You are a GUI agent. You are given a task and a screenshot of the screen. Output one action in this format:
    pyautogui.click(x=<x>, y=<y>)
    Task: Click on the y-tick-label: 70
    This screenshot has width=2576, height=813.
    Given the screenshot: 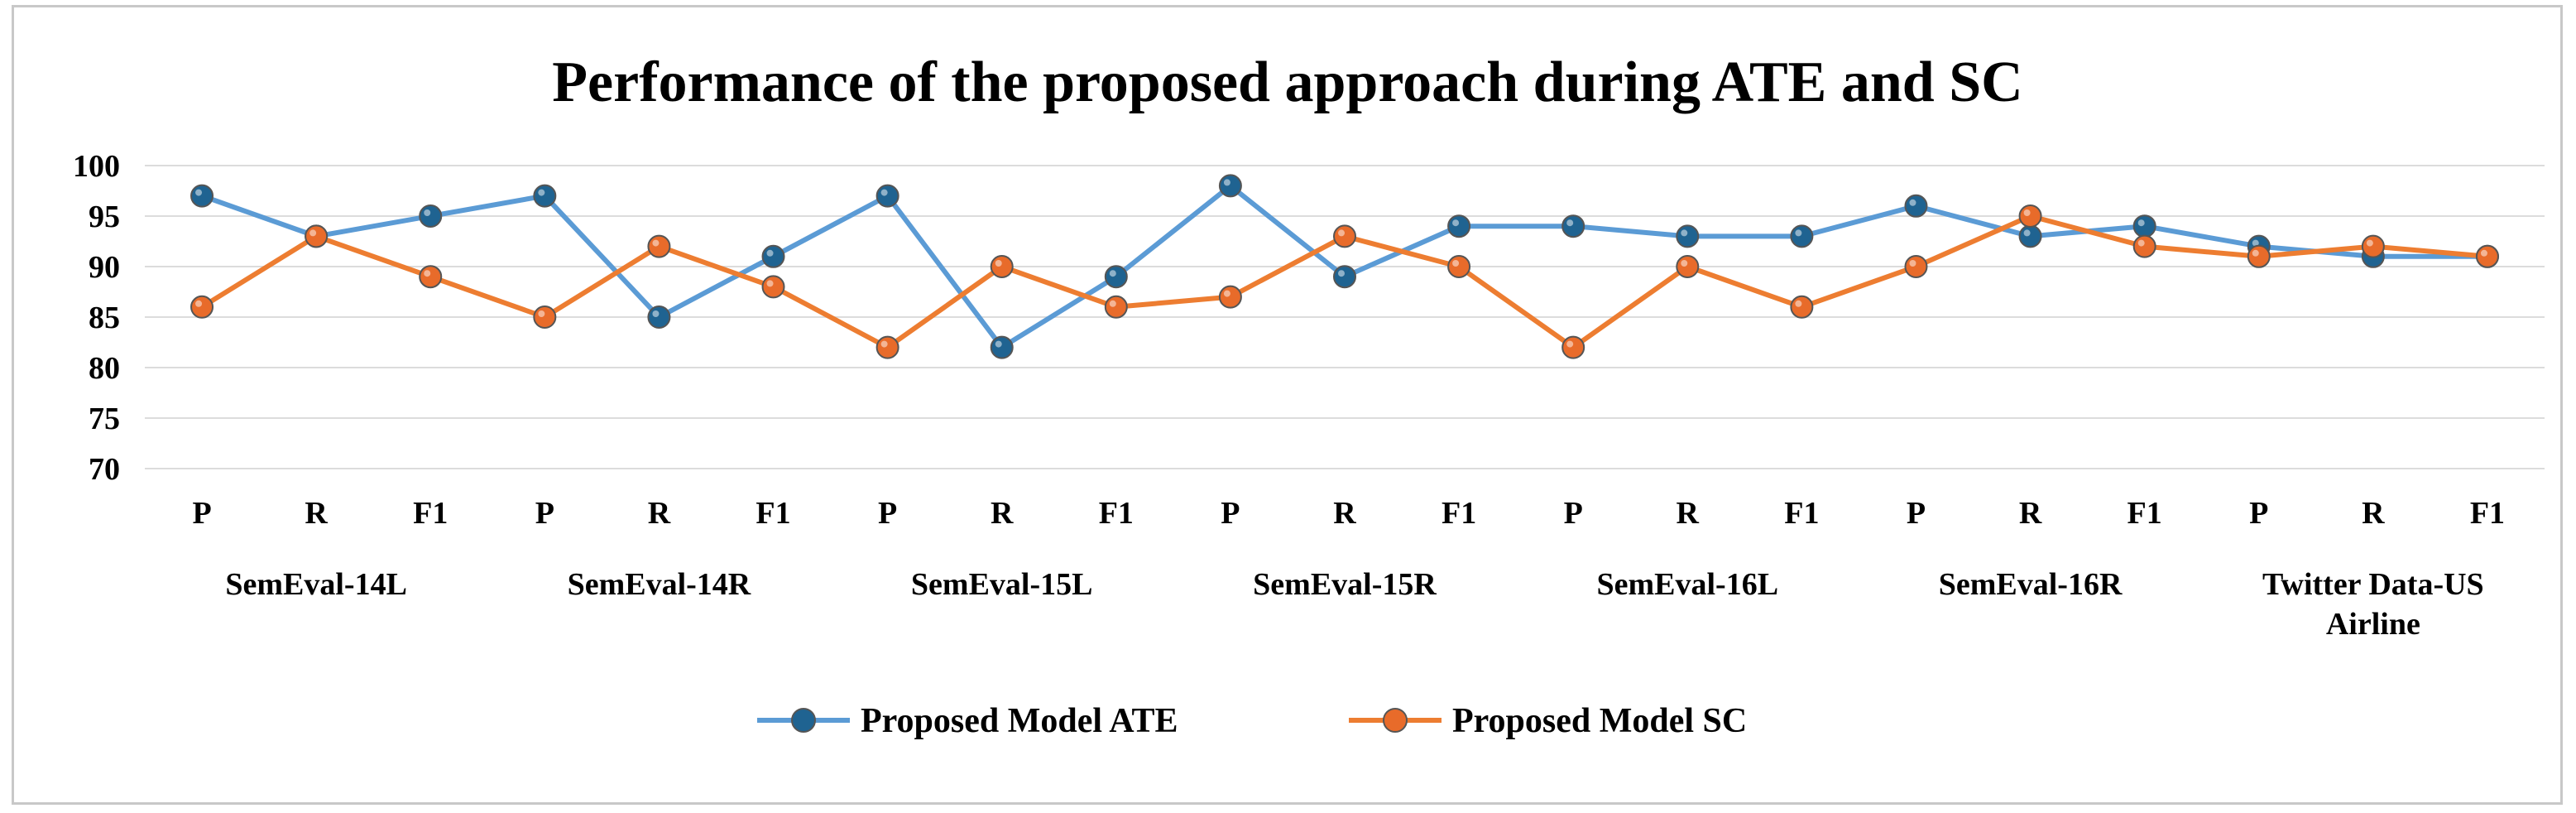 What is the action you would take?
    pyautogui.click(x=105, y=469)
    